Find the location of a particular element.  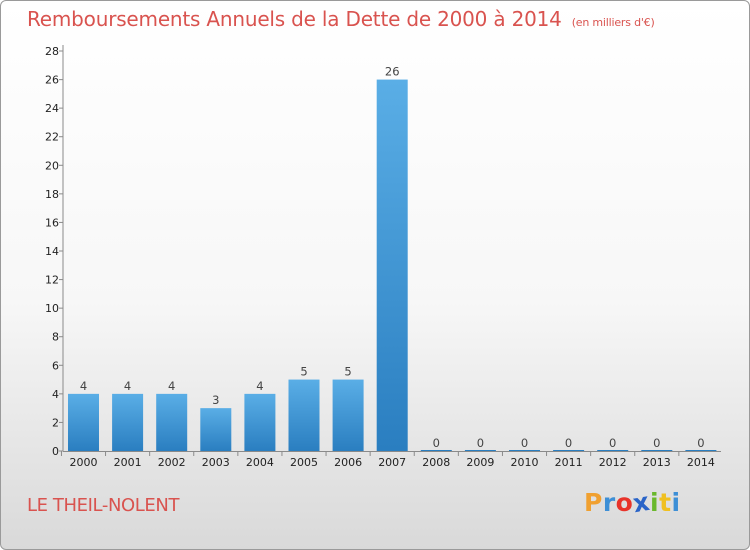

logo-letter: o is located at coordinates (624, 502).